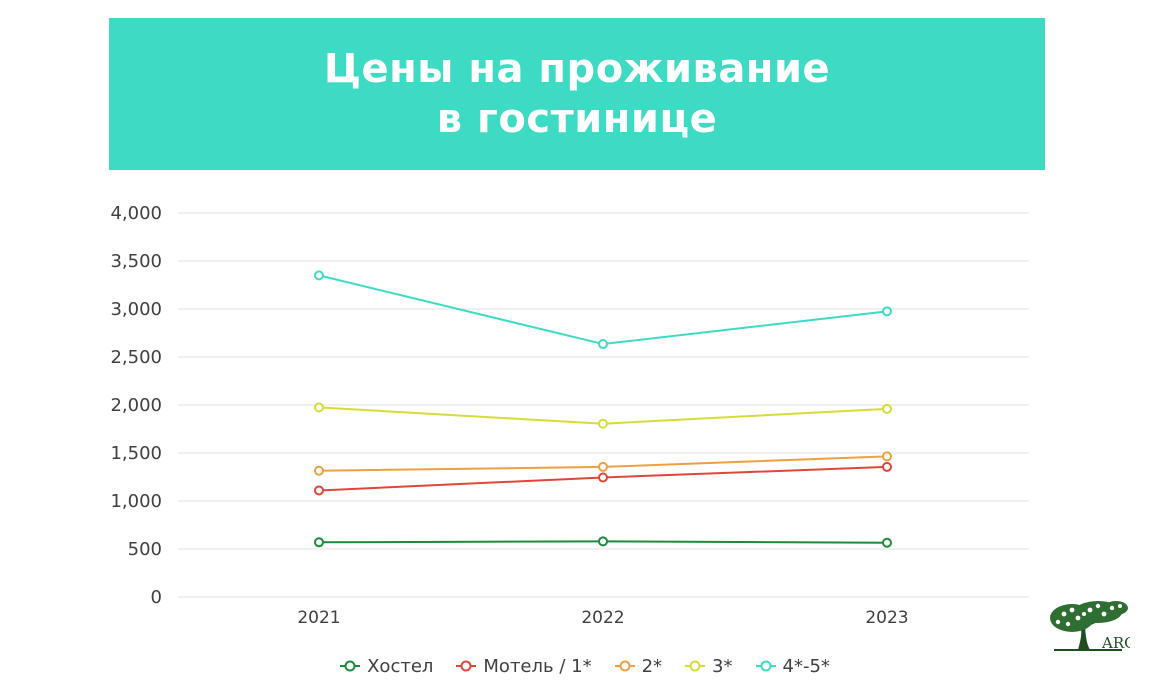 The image size is (1169, 700). I want to click on chart-legend: Хостел Мотель / 1* 2* 3* 4*-5*, so click(584, 666).